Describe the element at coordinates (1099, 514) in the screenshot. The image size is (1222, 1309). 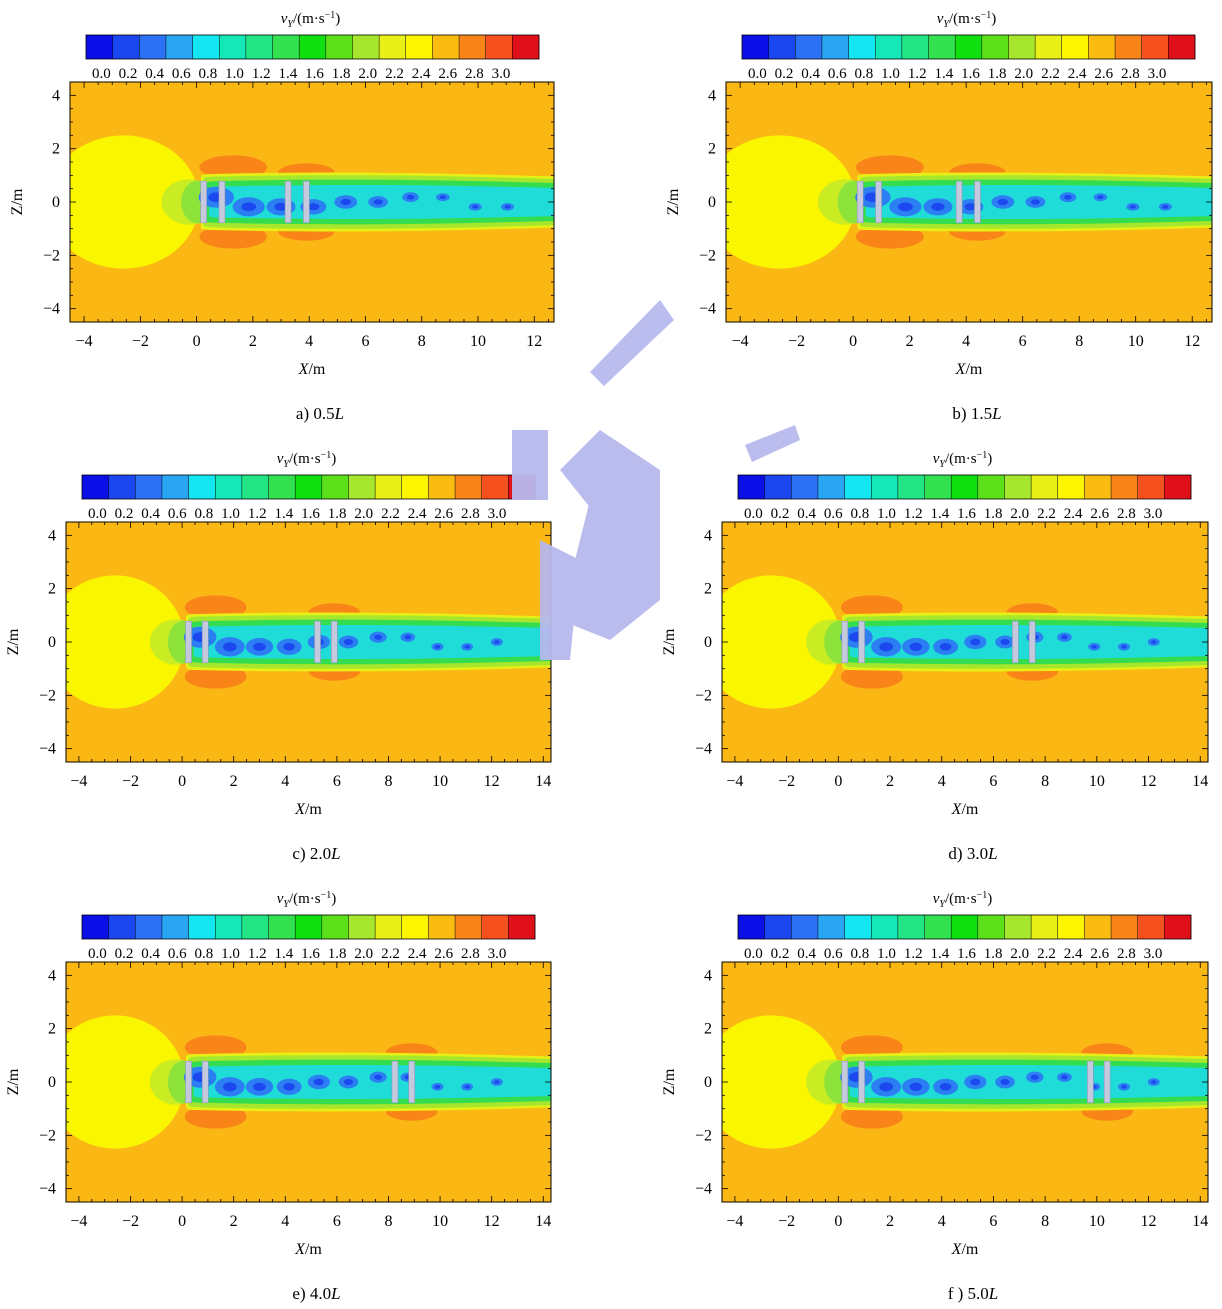
I see `colorbar-tick-label: 2.6` at that location.